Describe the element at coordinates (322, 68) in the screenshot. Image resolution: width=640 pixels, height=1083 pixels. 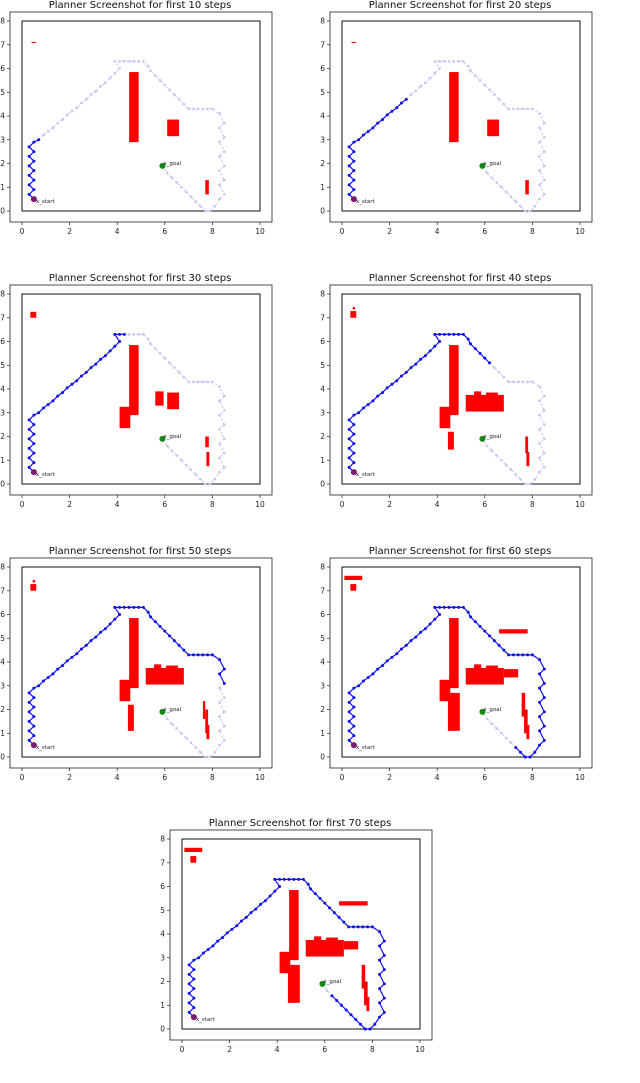
I see `y-tick-label: 6` at that location.